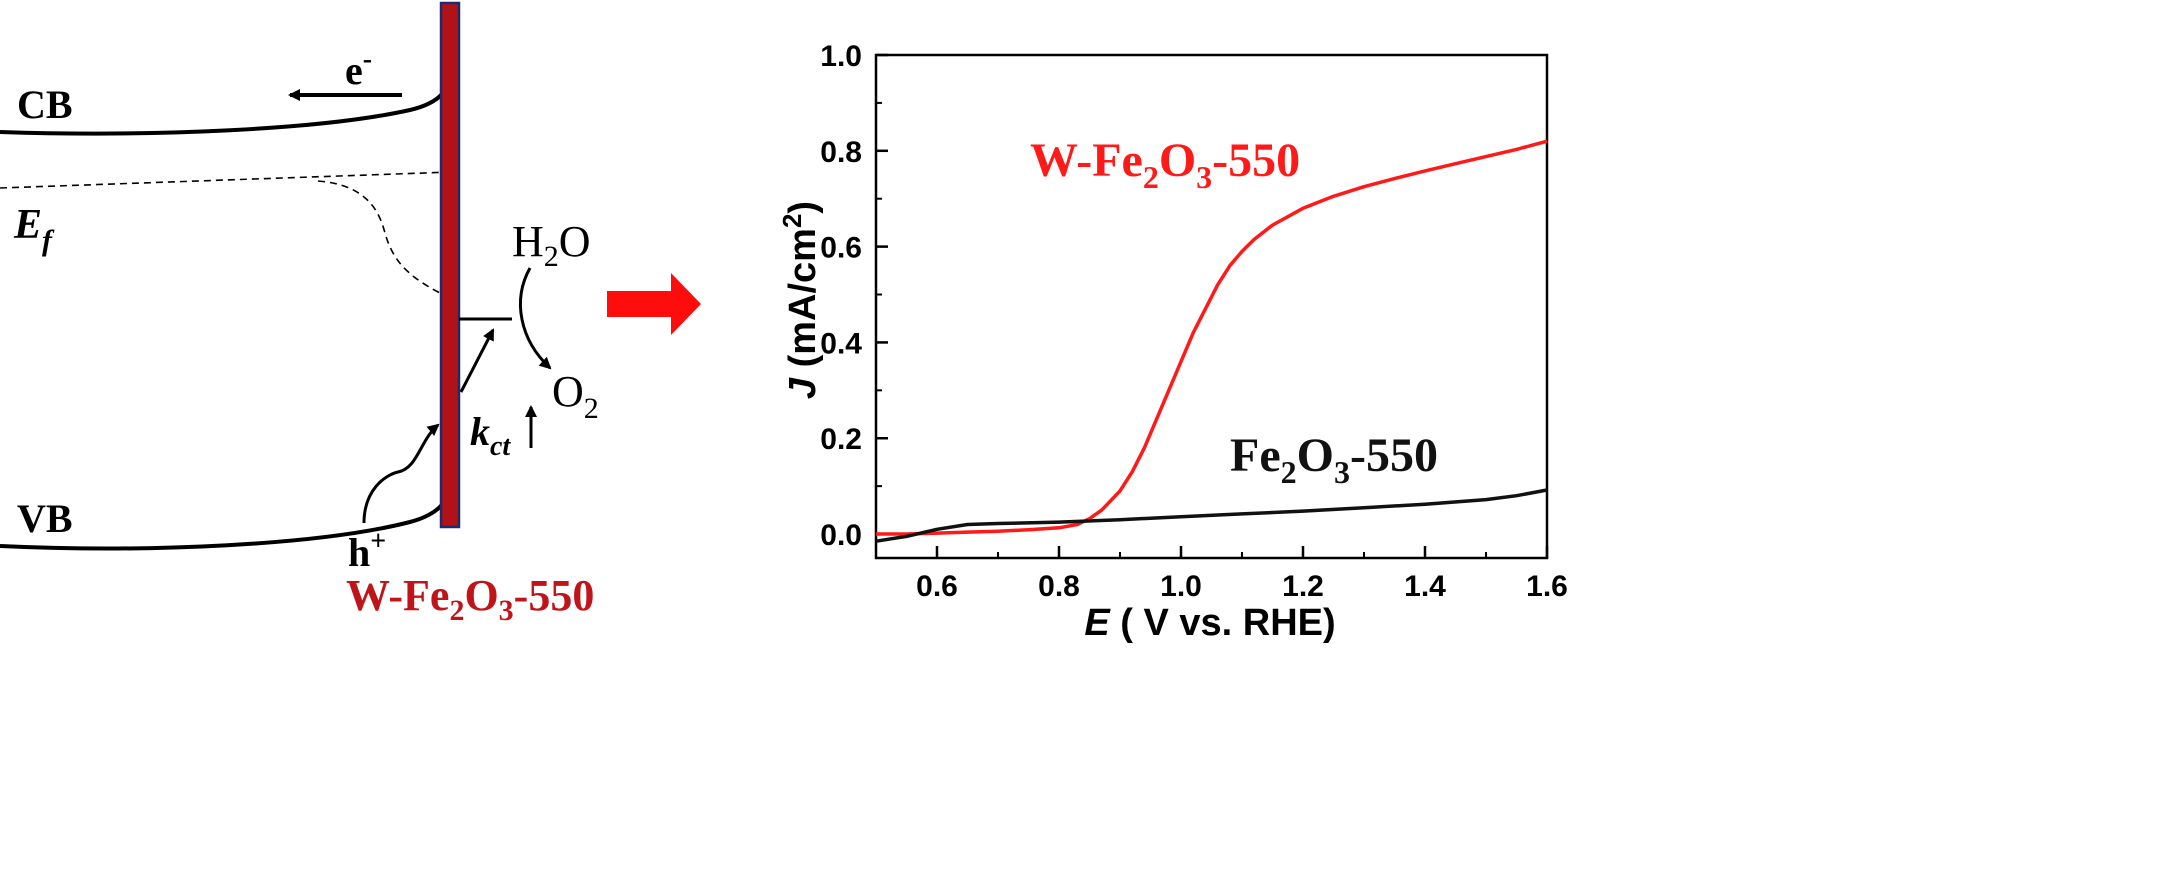 The image size is (2169, 886). What do you see at coordinates (841, 56) in the screenshot?
I see `y-tick-label: 1.0` at bounding box center [841, 56].